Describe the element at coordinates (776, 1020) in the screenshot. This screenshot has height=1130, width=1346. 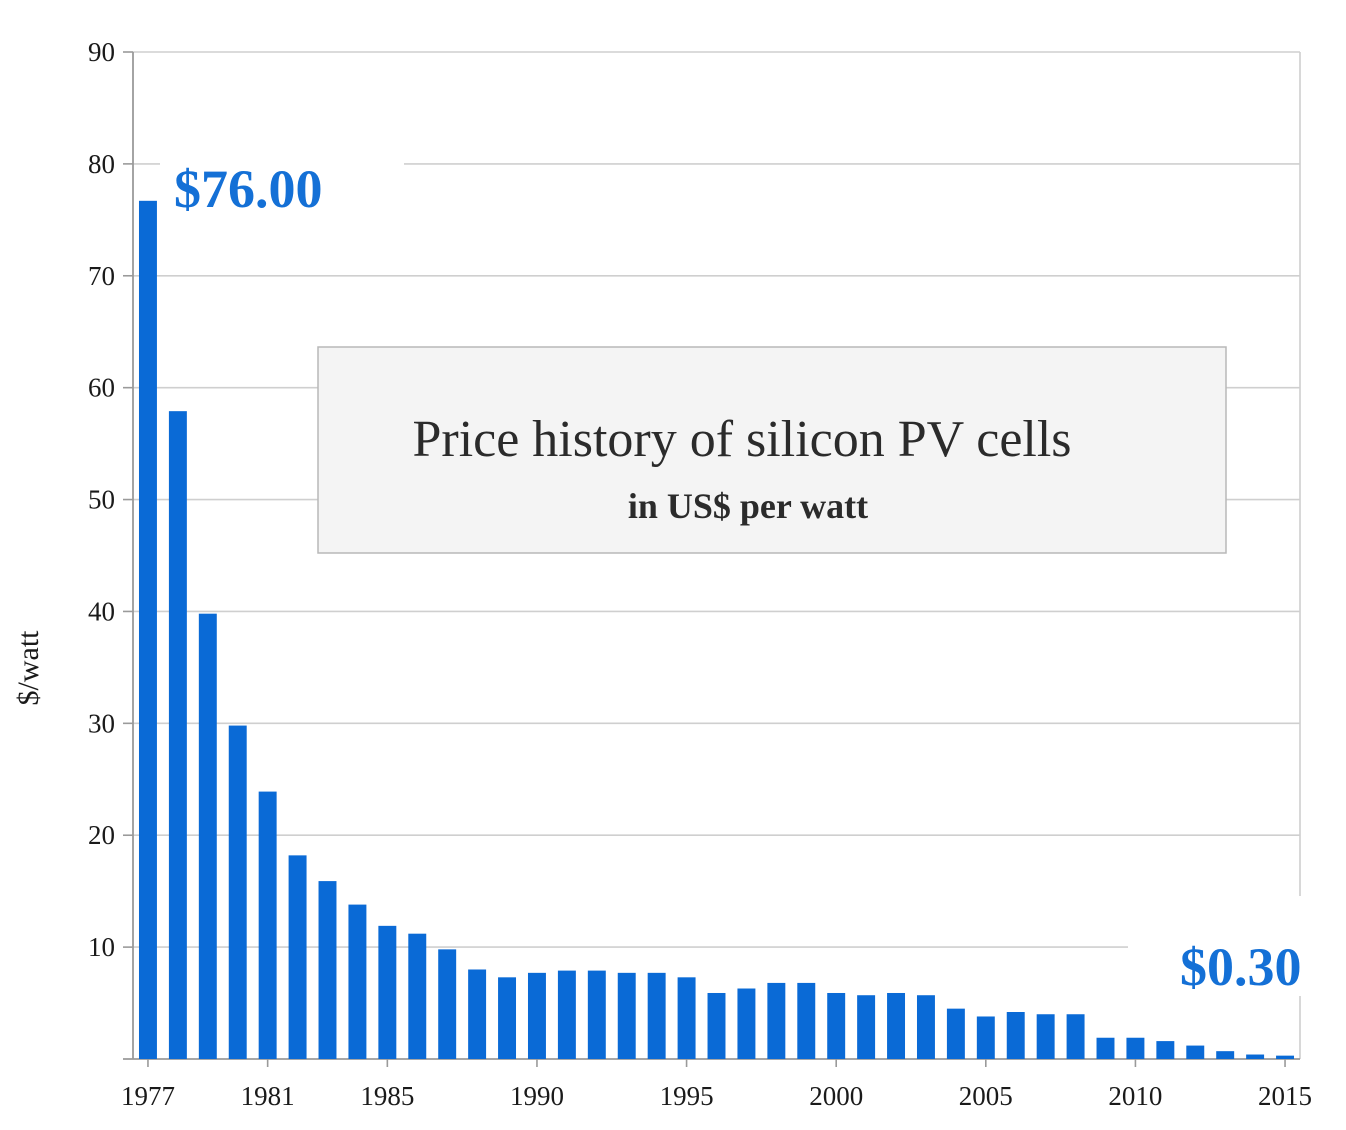
I see `bar-1998` at that location.